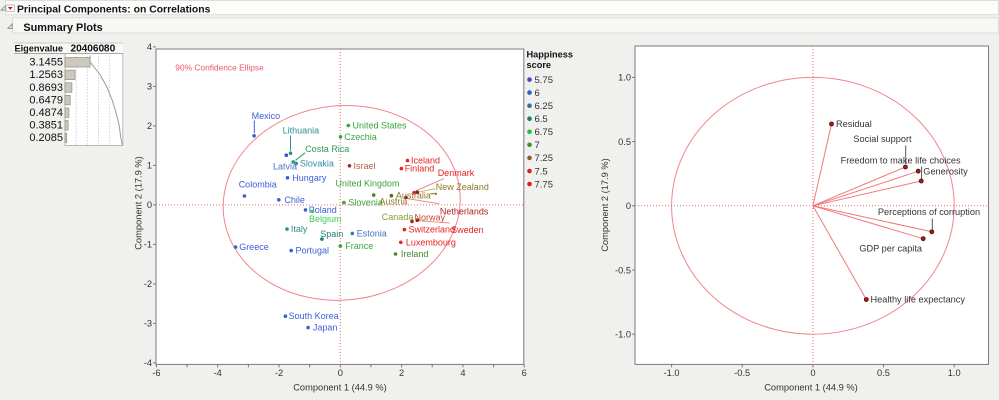 Image resolution: width=999 pixels, height=400 pixels. I want to click on svg-text: 3, so click(149, 87).